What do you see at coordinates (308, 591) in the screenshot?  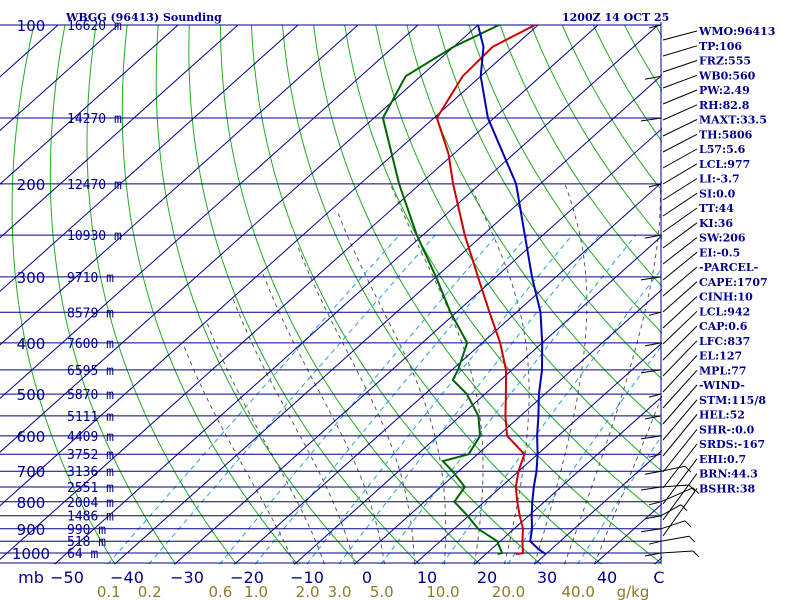 I see `mixing-ratio-label: 2.0` at bounding box center [308, 591].